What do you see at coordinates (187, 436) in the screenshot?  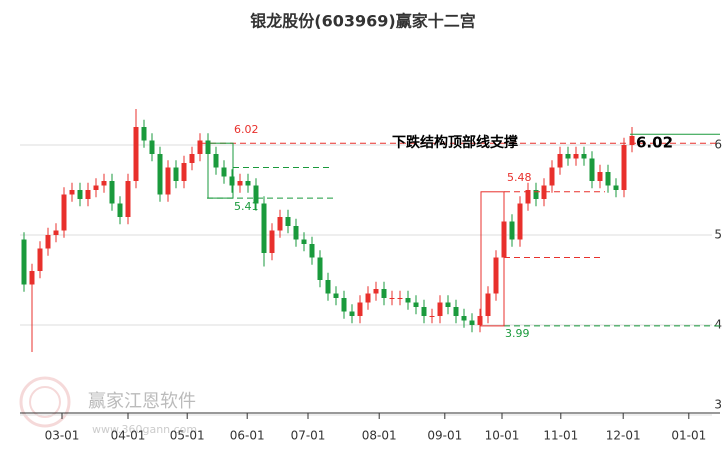 I see `x-tick-label: 05-01` at bounding box center [187, 436].